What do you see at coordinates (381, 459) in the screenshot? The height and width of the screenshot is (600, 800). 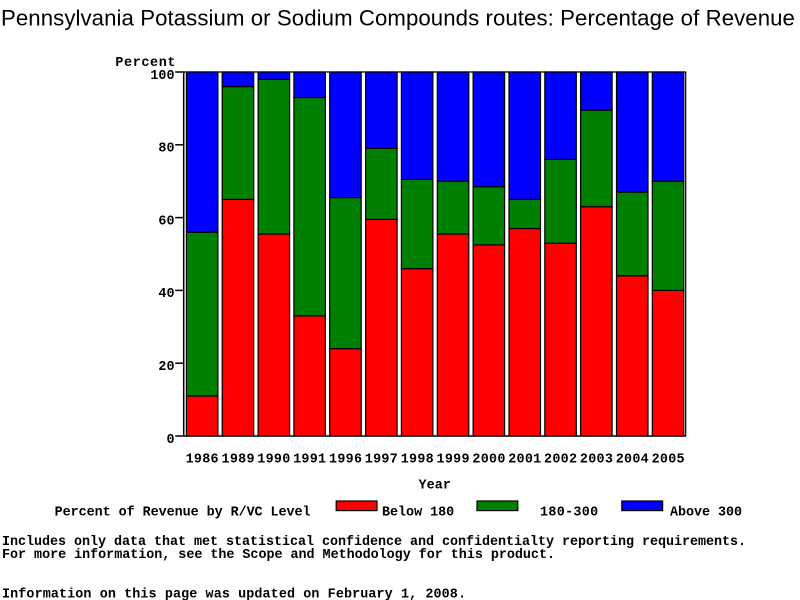 I see `svg-text: 1997` at bounding box center [381, 459].